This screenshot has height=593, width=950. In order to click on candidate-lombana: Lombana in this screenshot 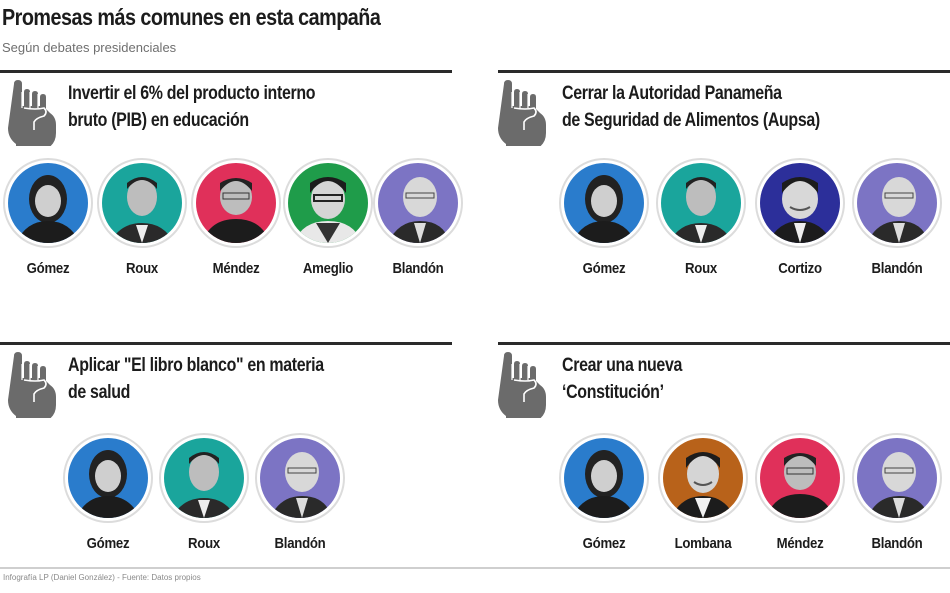, I will do `click(703, 492)`.